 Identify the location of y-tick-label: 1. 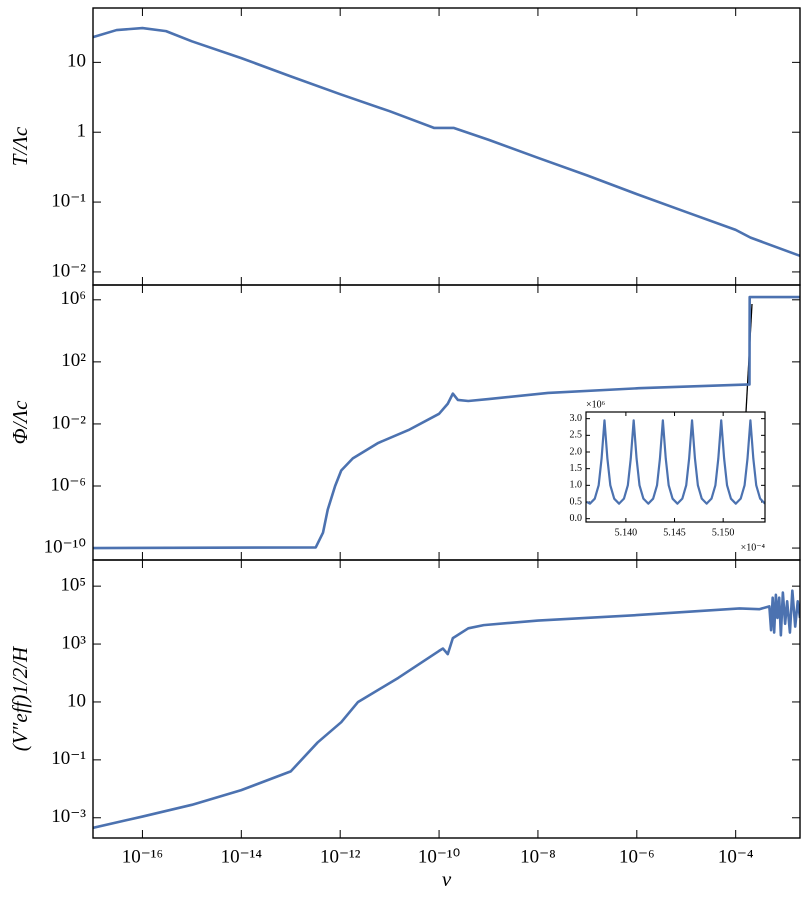
(82, 131).